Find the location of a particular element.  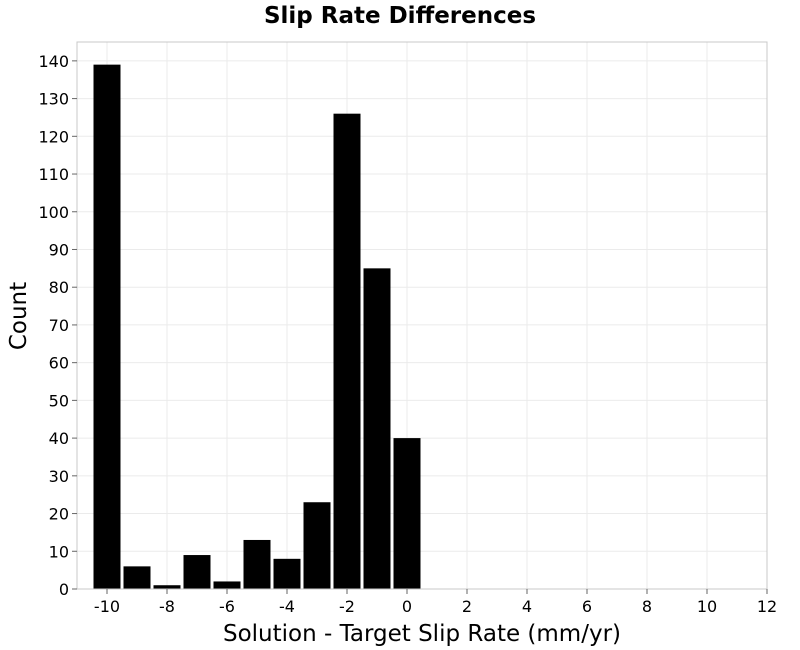

y-axis-label: Count is located at coordinates (19, 316).